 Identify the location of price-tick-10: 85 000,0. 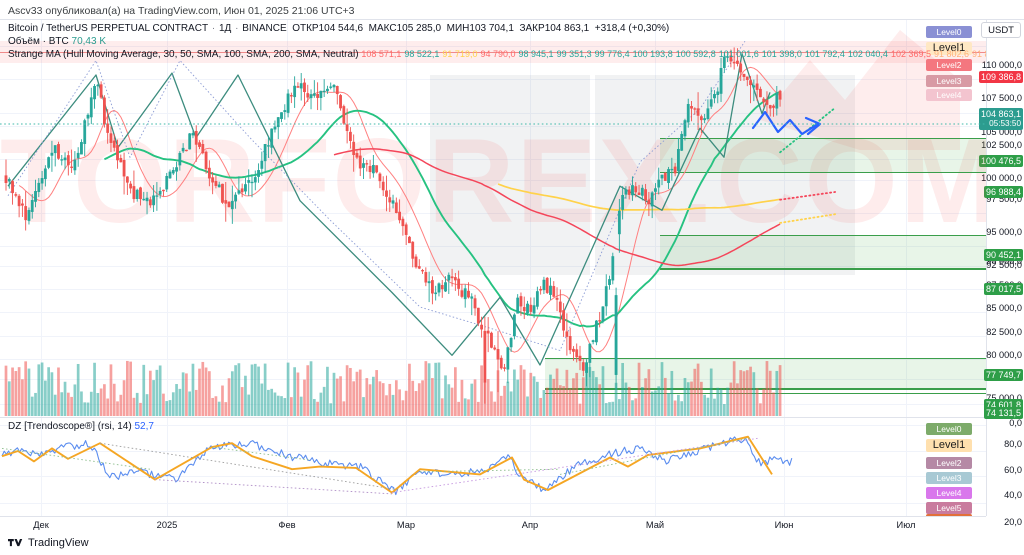
(1004, 308).